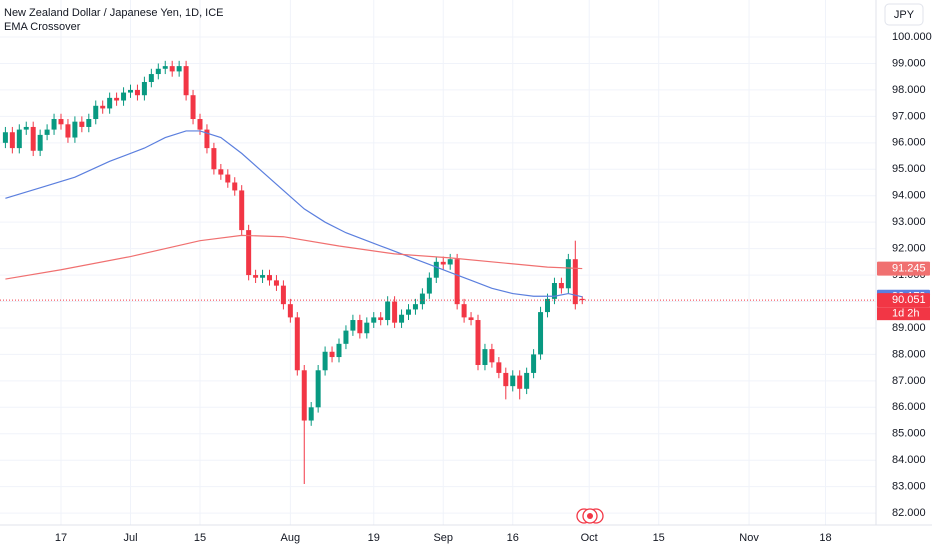  I want to click on y-tick-label: 85.000, so click(909, 434).